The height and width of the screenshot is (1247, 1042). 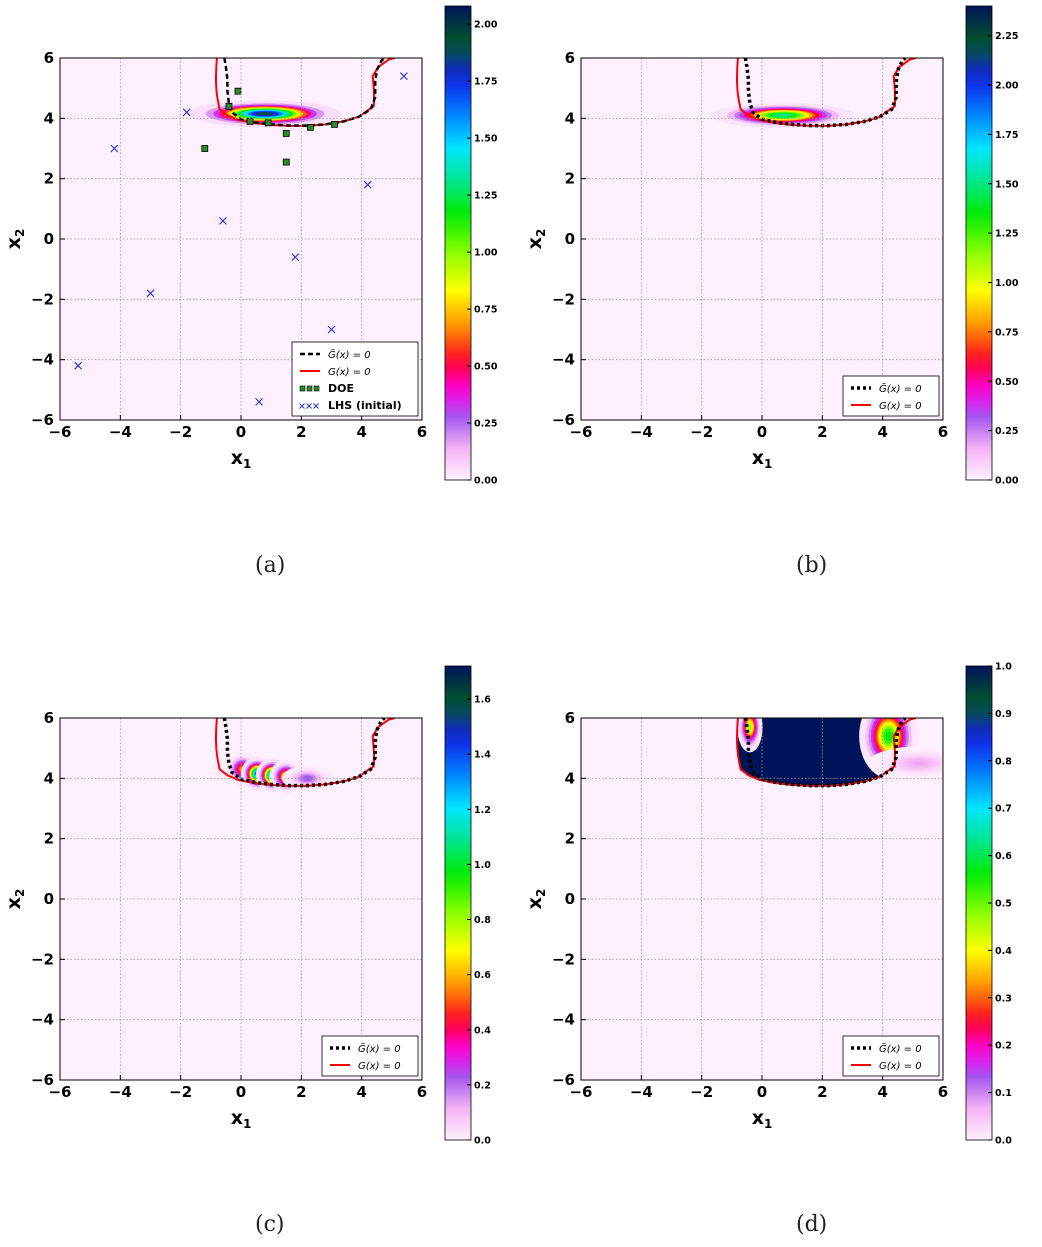 What do you see at coordinates (701, 1092) in the screenshot?
I see `x-tick-label: −2` at bounding box center [701, 1092].